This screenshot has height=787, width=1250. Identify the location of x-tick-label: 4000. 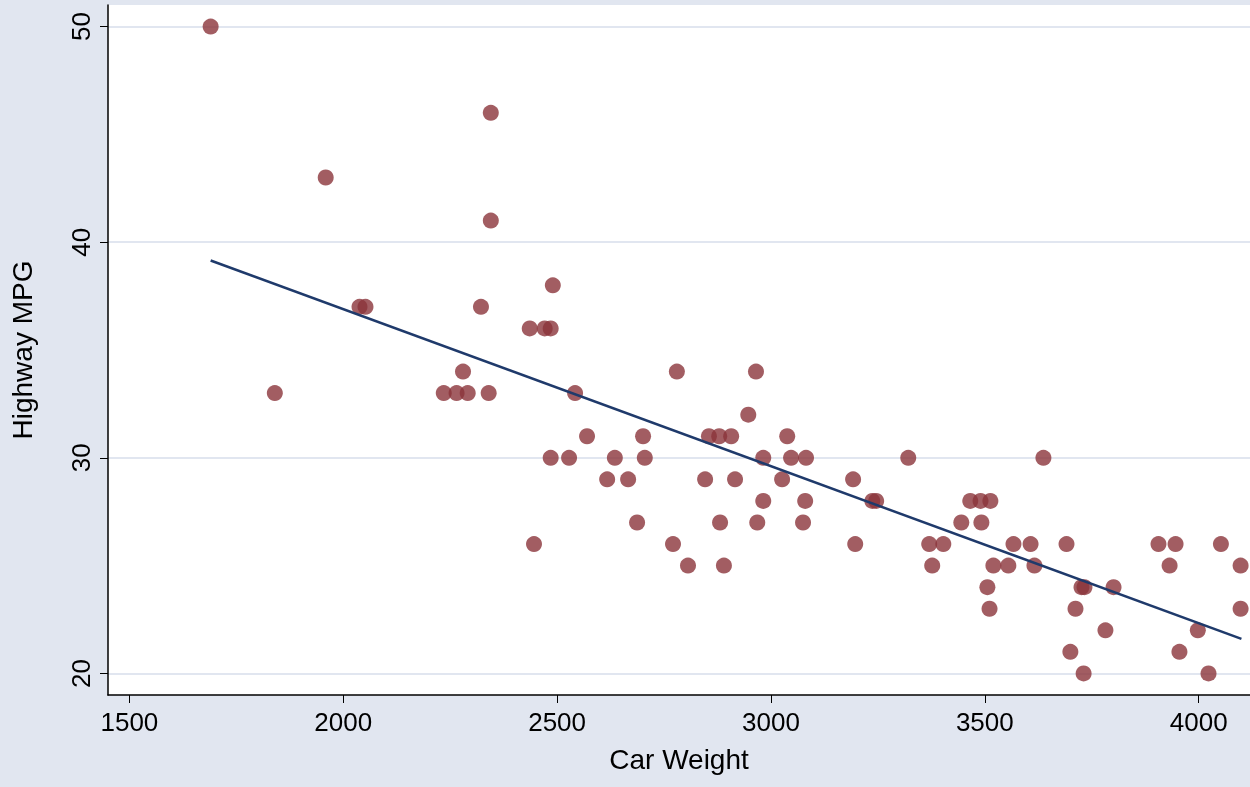
(1198, 722).